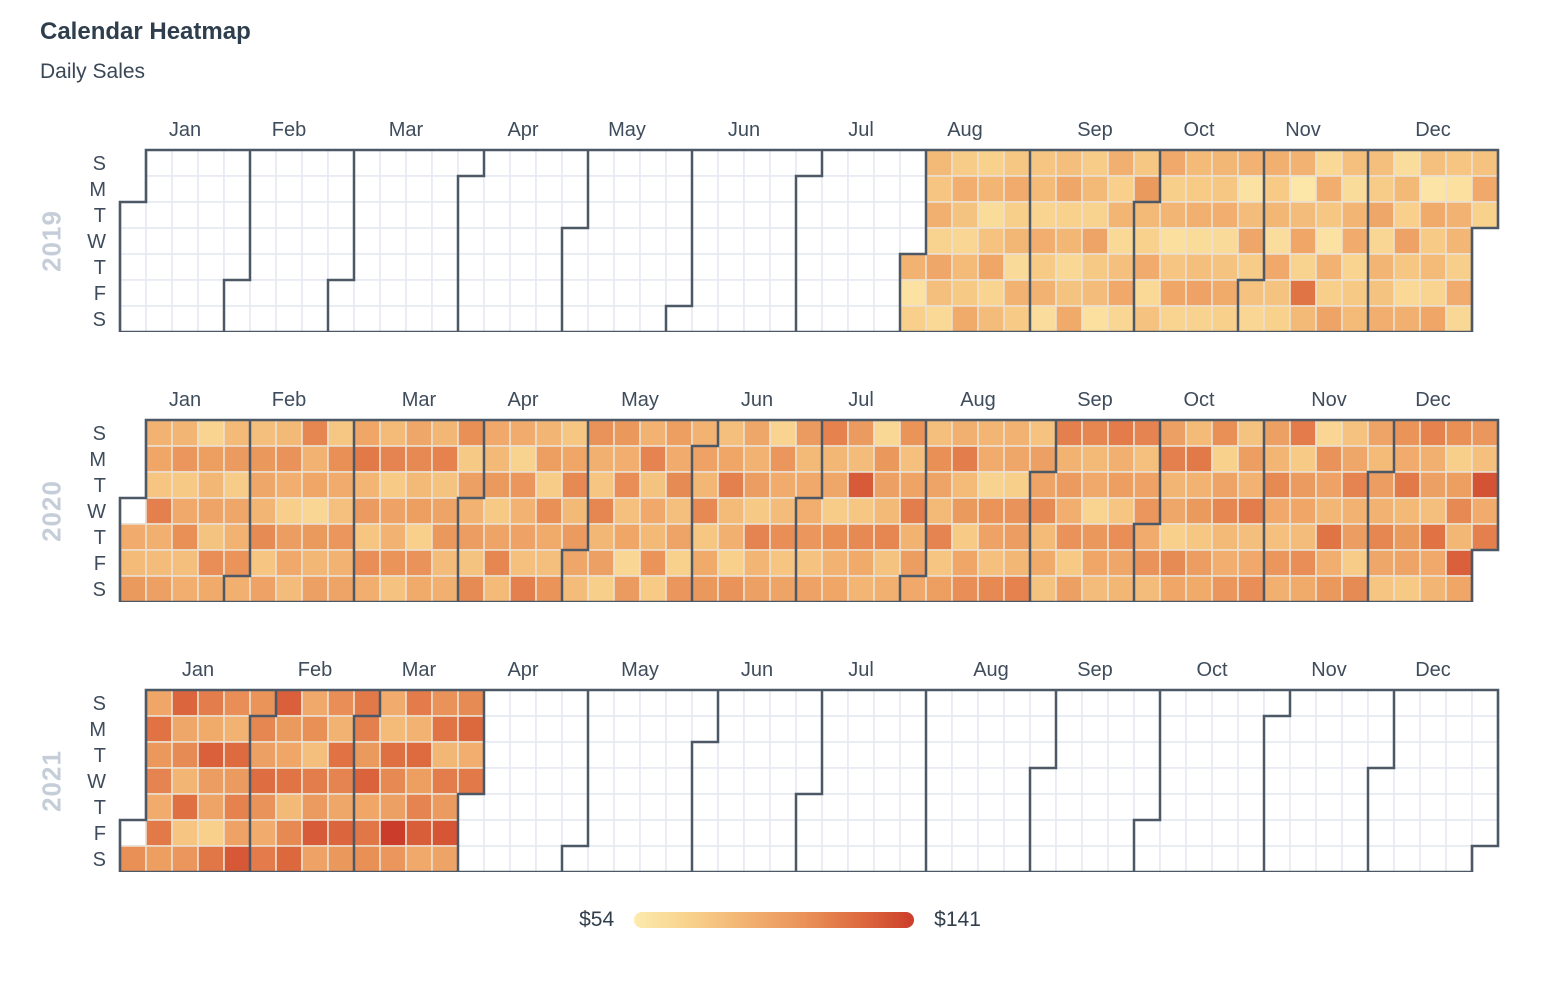 This screenshot has height=984, width=1560. I want to click on legend-max-label: $141, so click(957, 919).